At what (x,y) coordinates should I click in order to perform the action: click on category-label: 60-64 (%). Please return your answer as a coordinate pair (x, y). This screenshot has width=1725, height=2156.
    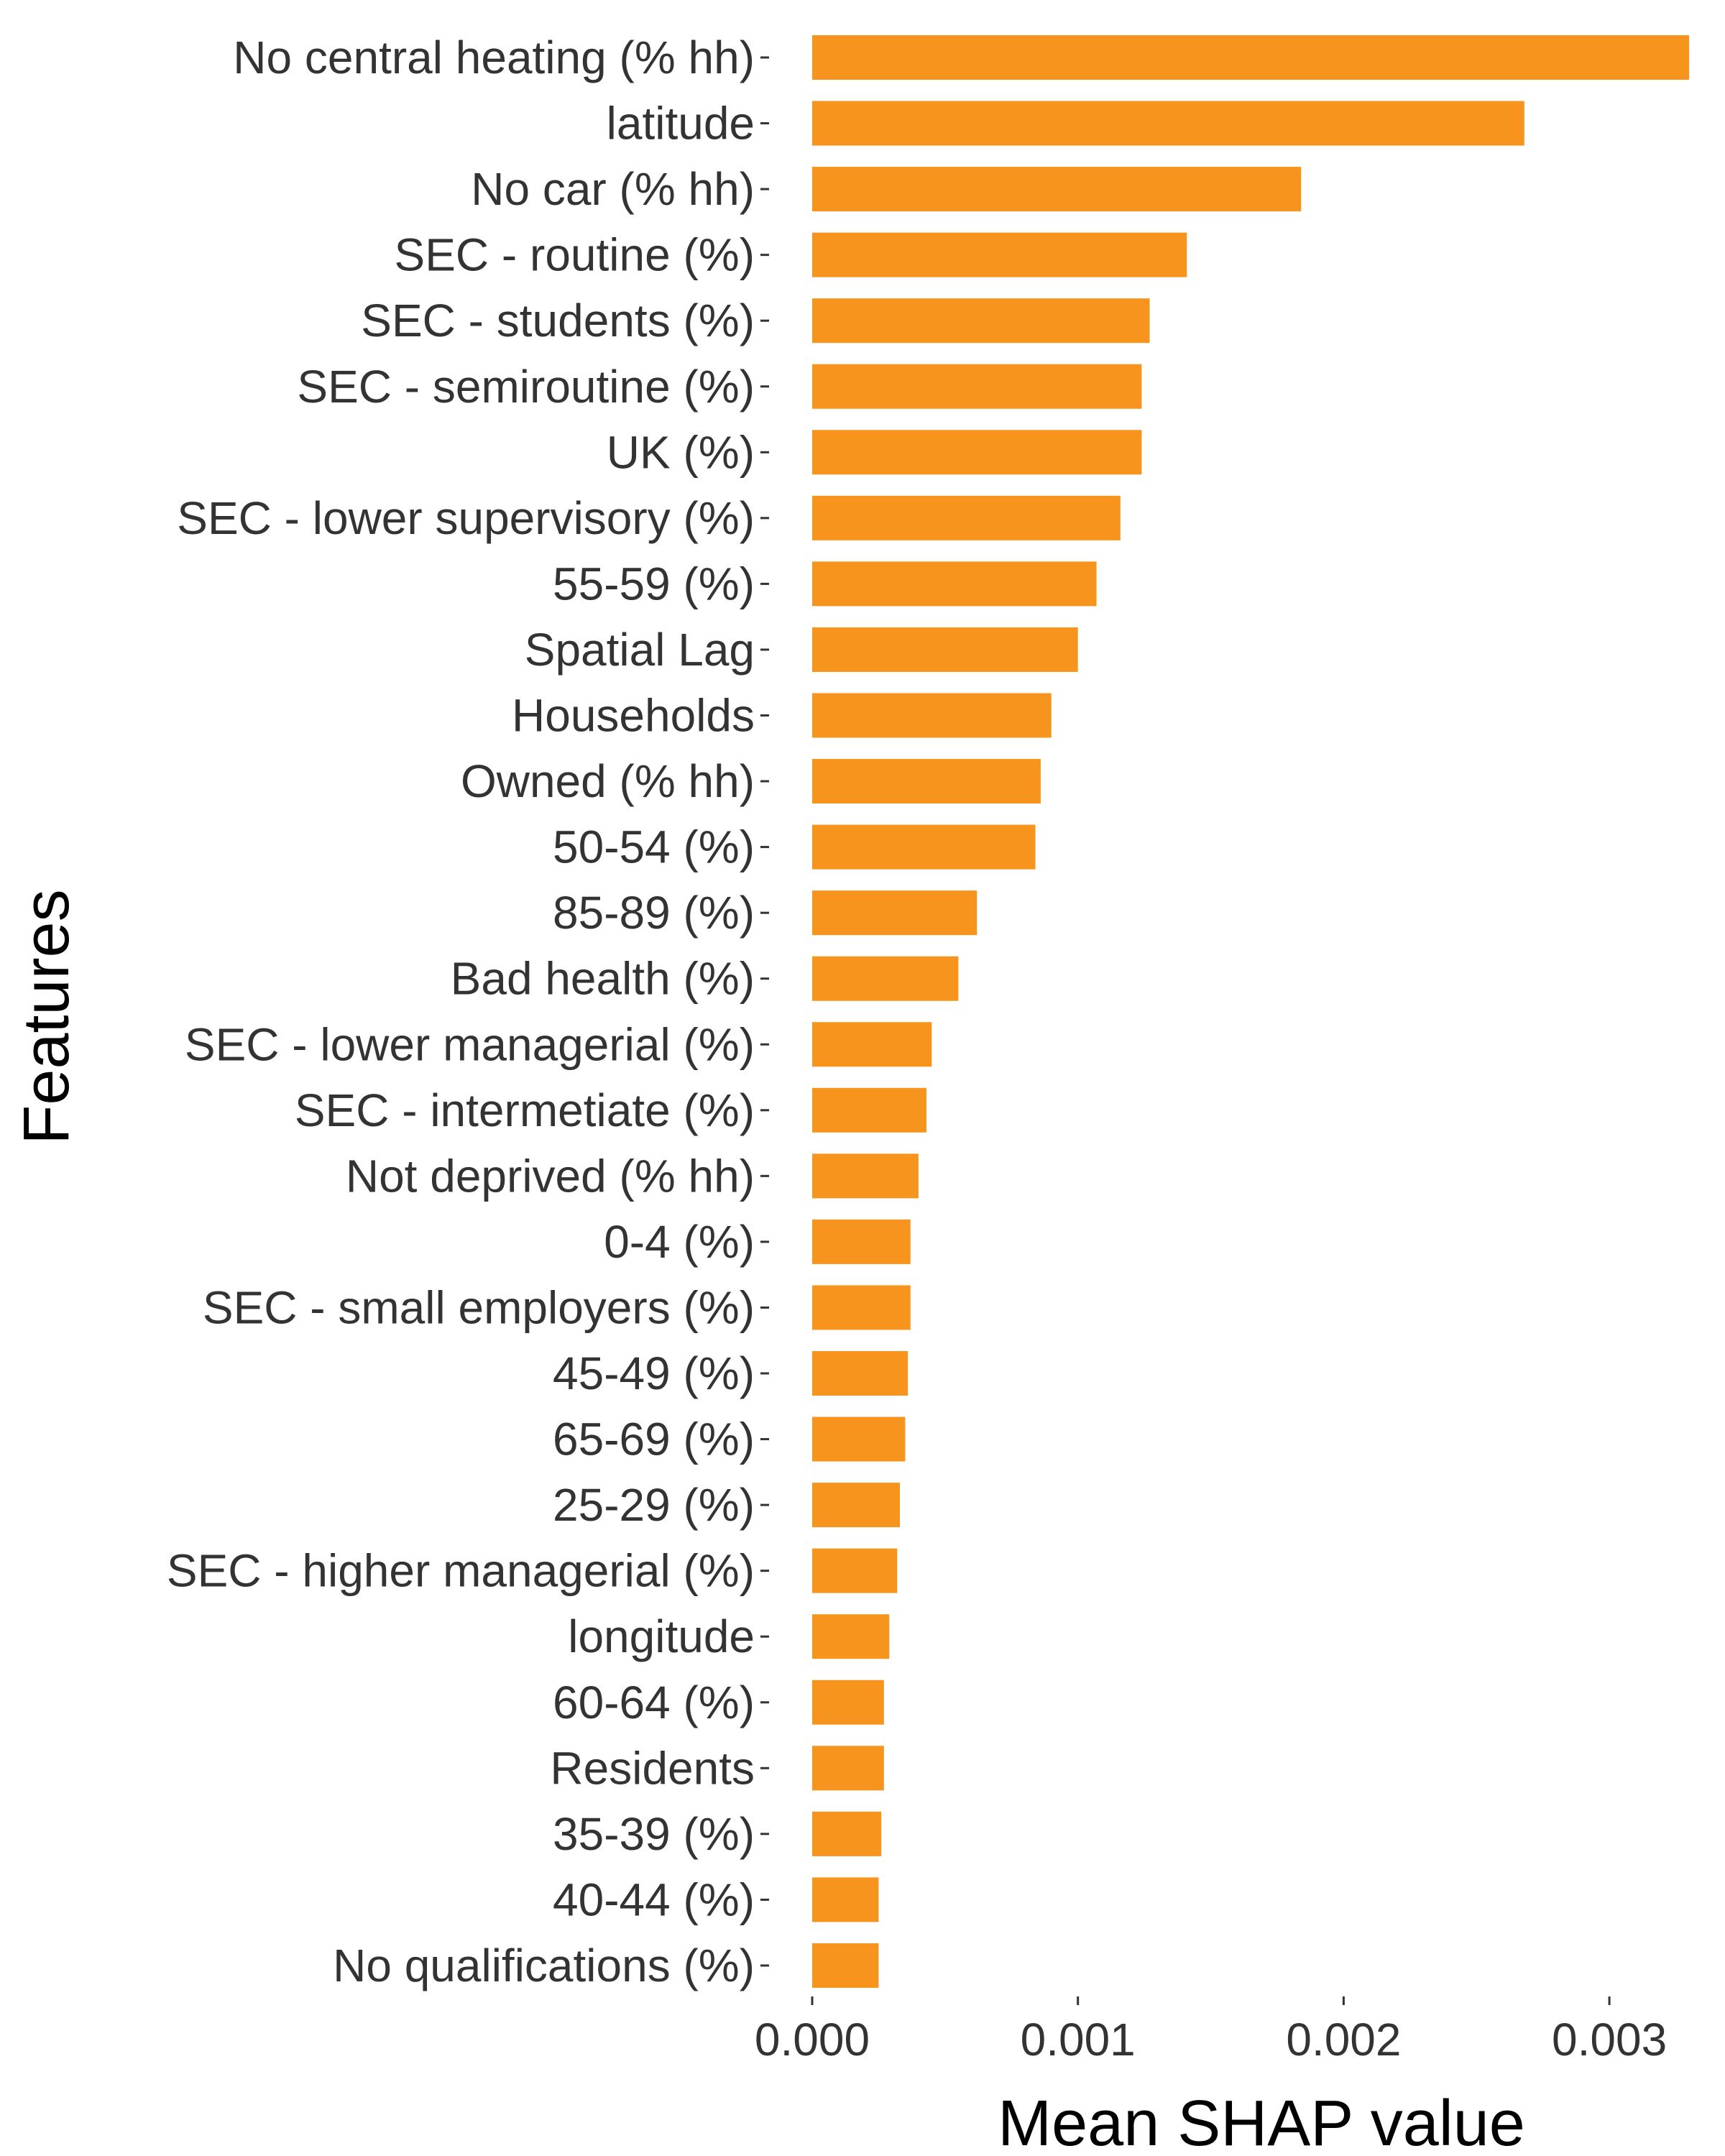
    Looking at the image, I should click on (654, 1703).